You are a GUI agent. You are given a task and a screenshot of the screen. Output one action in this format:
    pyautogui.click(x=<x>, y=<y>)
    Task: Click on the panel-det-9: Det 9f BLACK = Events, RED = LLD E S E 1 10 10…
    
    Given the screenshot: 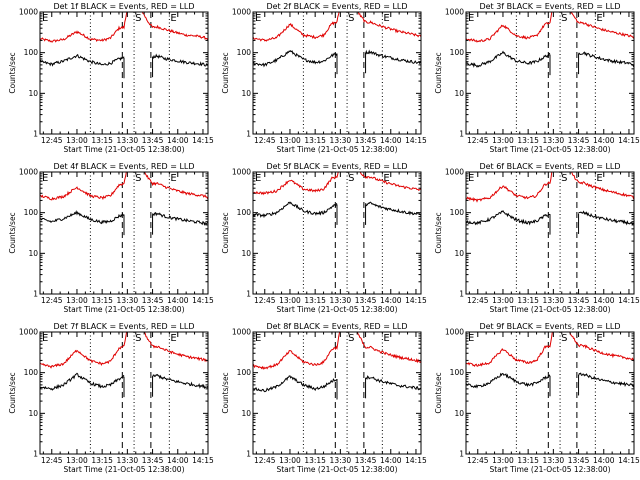 What is the action you would take?
    pyautogui.click(x=537, y=398)
    